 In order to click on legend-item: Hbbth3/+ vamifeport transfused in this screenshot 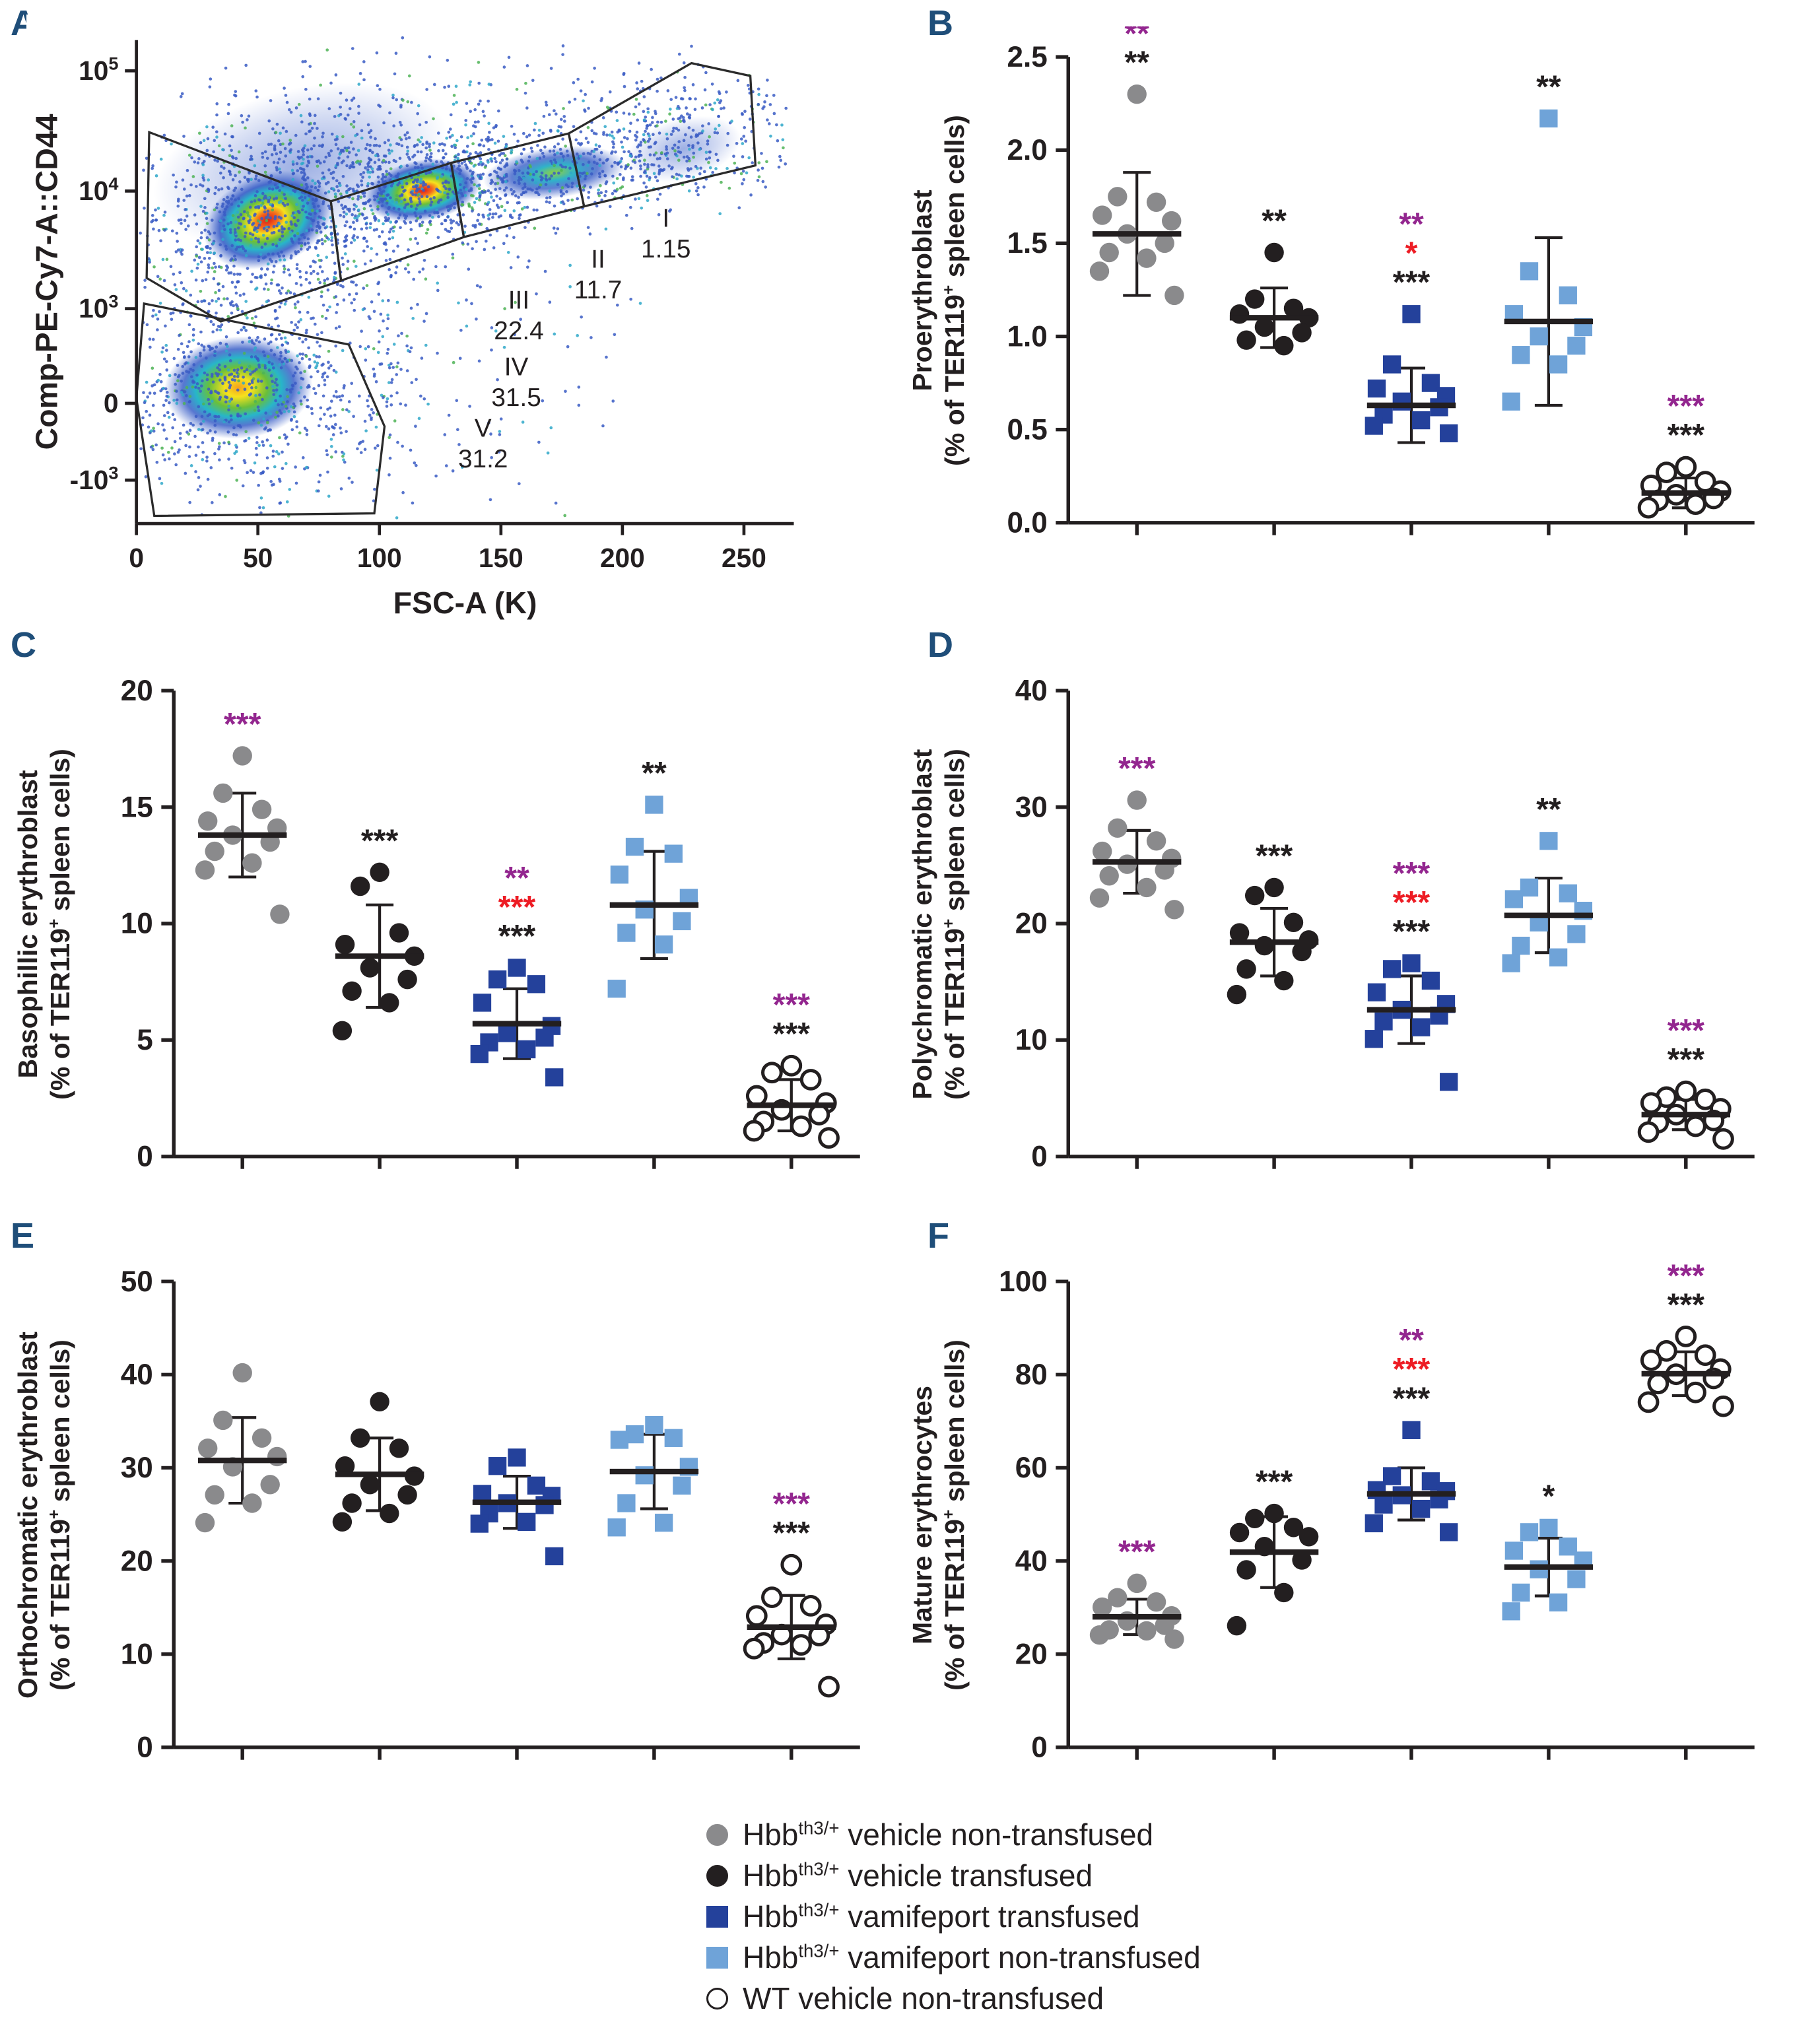, I will do `click(953, 1916)`.